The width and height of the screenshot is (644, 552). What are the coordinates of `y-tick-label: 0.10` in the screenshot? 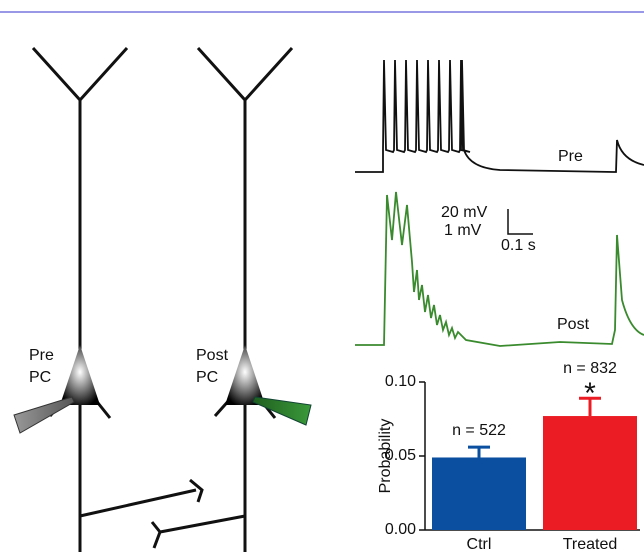 It's located at (400, 381).